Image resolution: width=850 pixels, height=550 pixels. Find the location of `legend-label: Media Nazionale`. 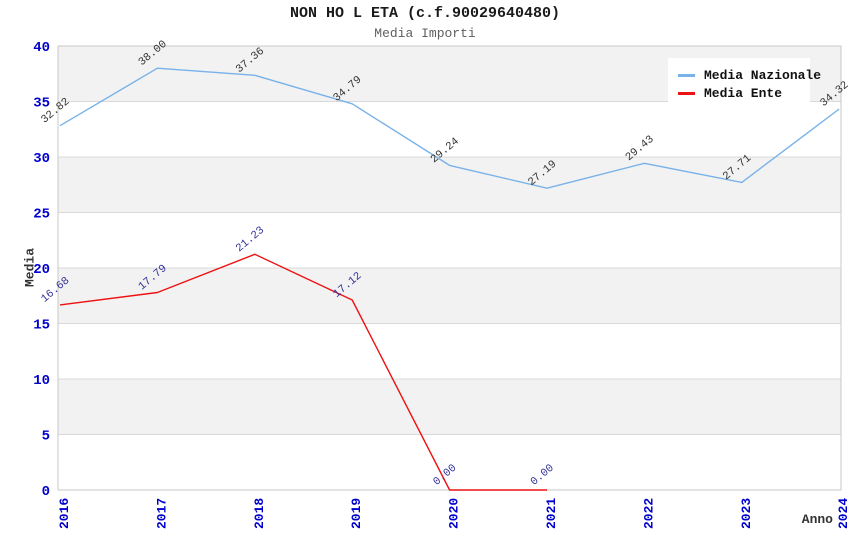

legend-label: Media Nazionale is located at coordinates (763, 75).